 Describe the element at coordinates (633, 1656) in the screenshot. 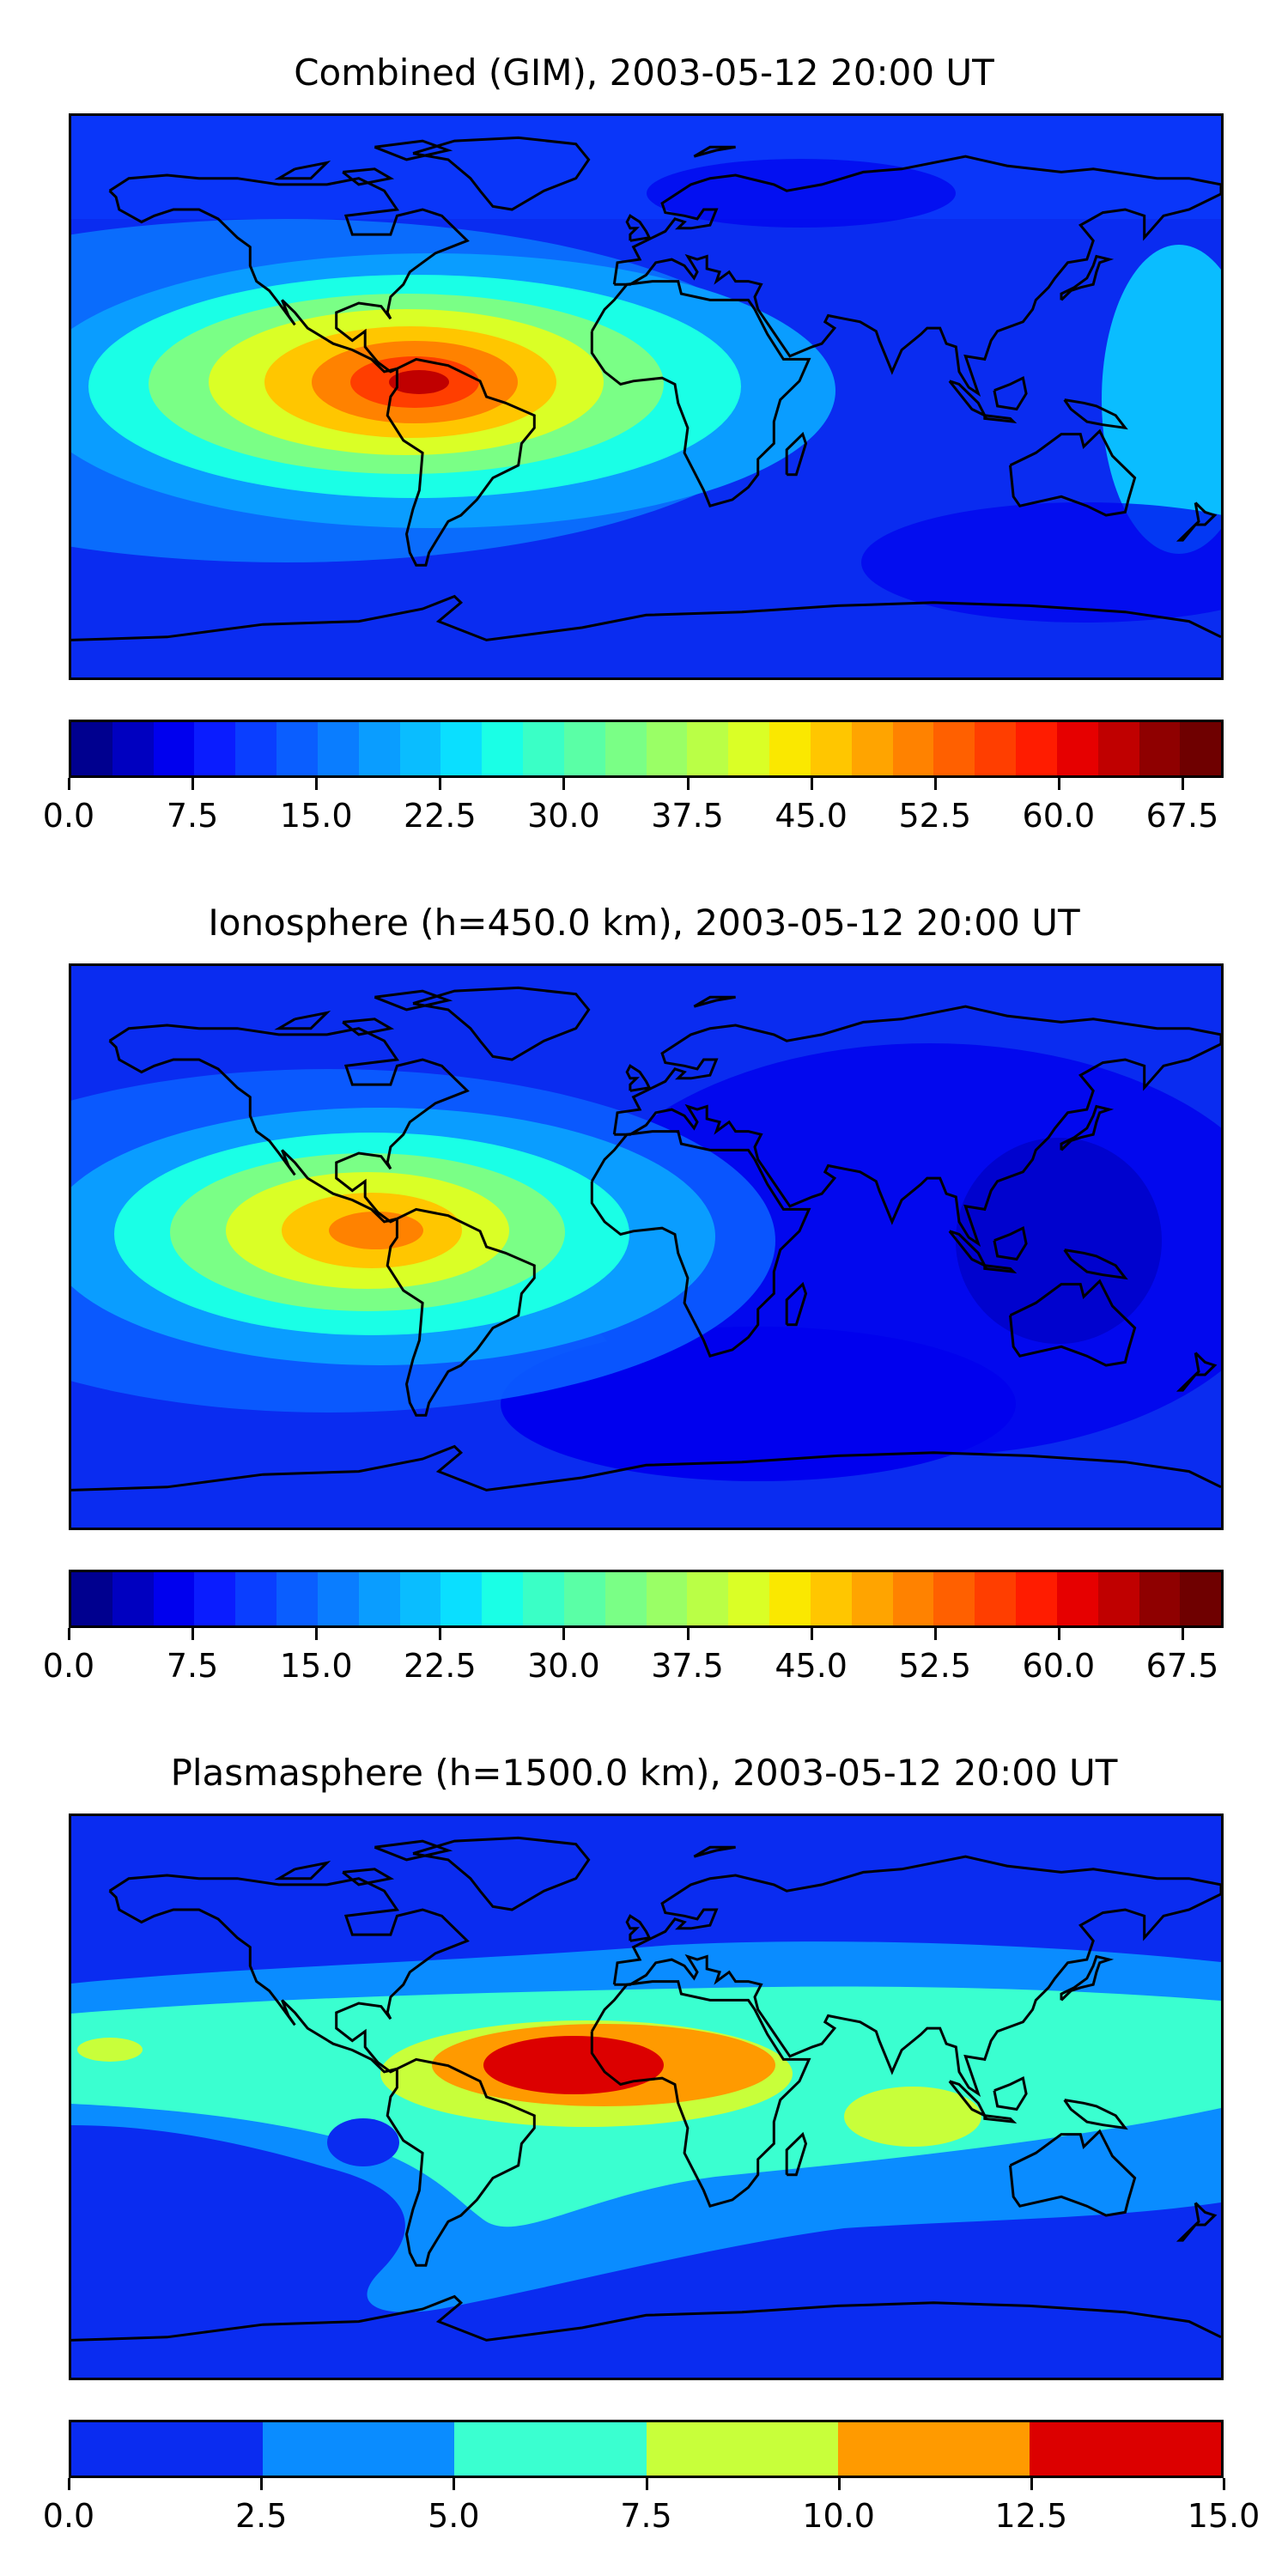

I see `ionosphere-colorbar-ticks: 0.0 7.5 15.0 22.5 30.0 37.5 45.0 52.5 60.0 67.5` at that location.